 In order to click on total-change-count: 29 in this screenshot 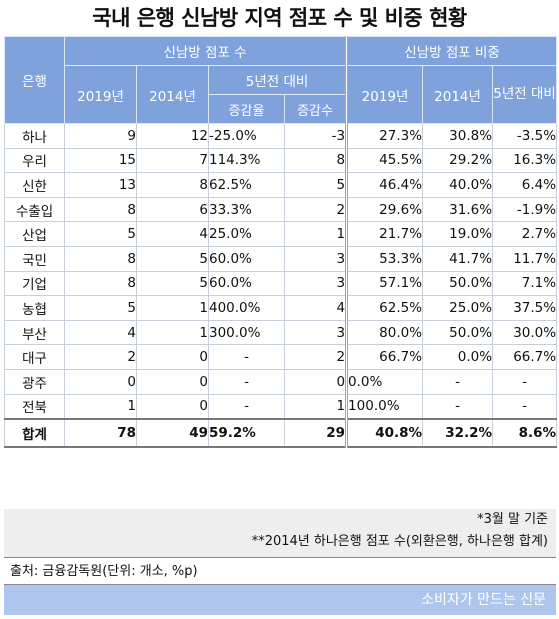, I will do `click(315, 433)`.